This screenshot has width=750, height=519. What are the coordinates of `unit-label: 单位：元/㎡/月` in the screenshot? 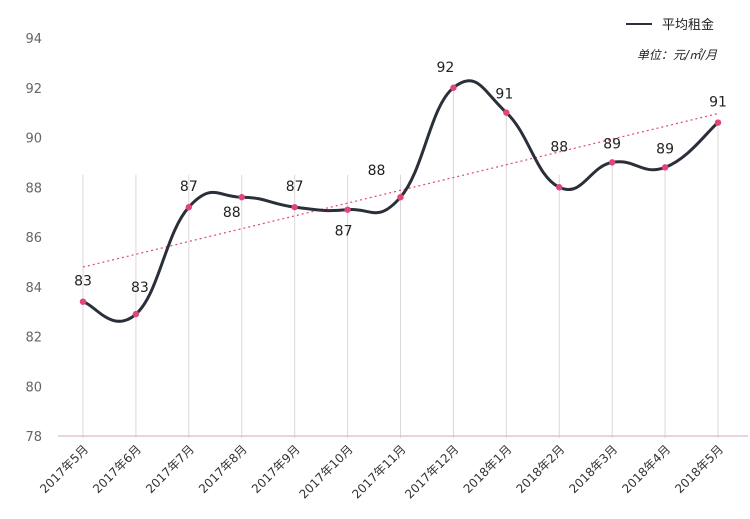 It's located at (677, 55).